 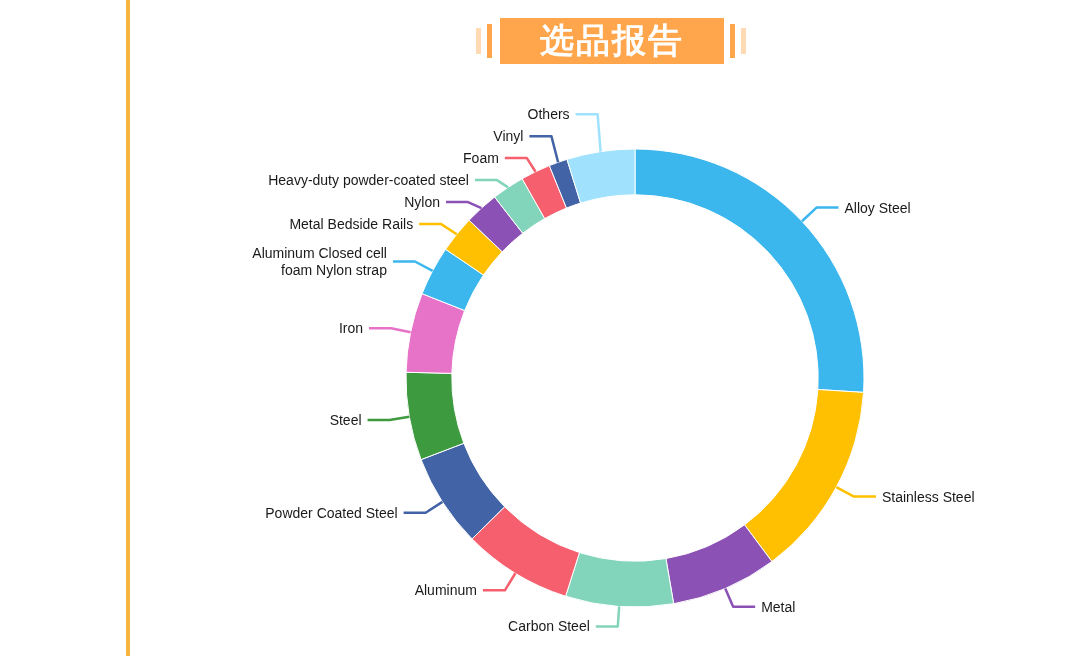 What do you see at coordinates (422, 202) in the screenshot?
I see `slice-label: Nylon` at bounding box center [422, 202].